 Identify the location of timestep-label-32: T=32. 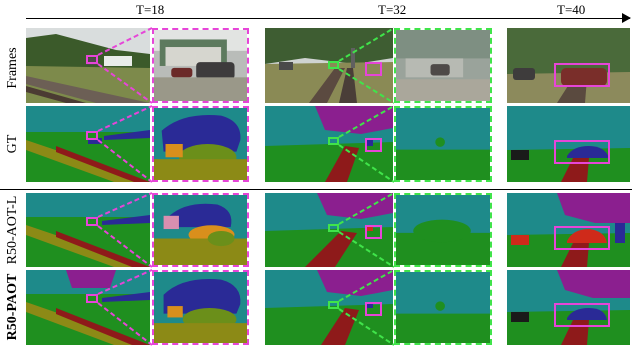
(392, 9).